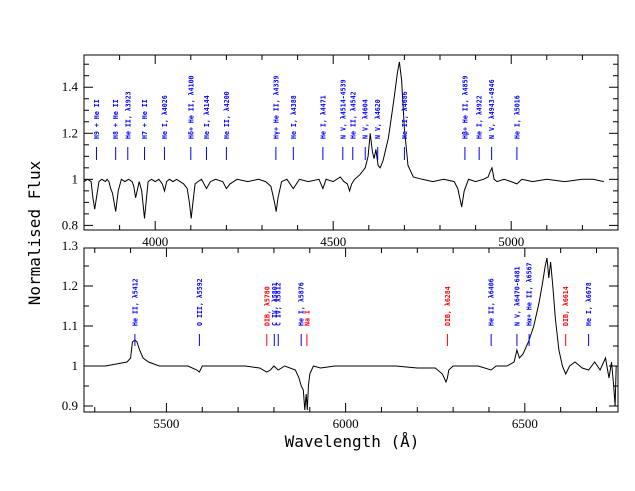 The image size is (635, 491). Describe the element at coordinates (70, 325) in the screenshot. I see `y-tick-label: 1.1` at that location.